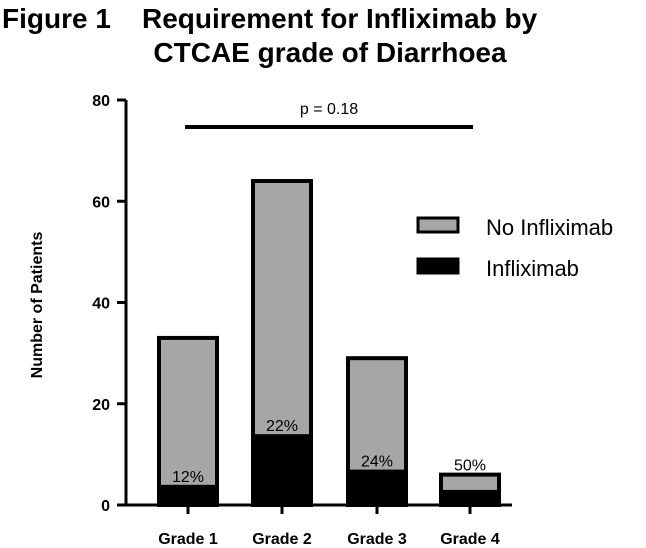 The height and width of the screenshot is (548, 646). I want to click on x-tick-label: Grade 4, so click(470, 539).